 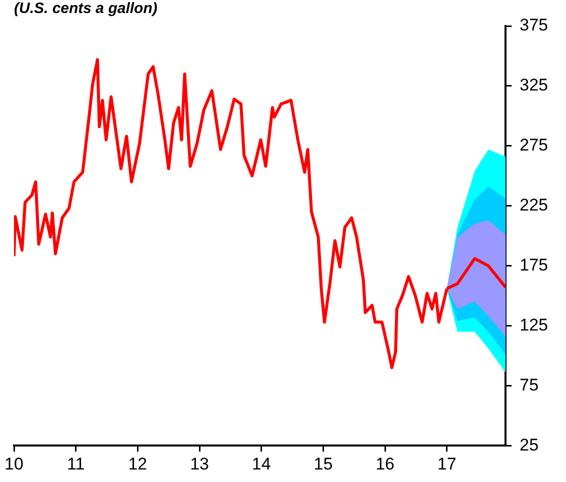 What do you see at coordinates (261, 464) in the screenshot?
I see `x-tick-label: 14` at bounding box center [261, 464].